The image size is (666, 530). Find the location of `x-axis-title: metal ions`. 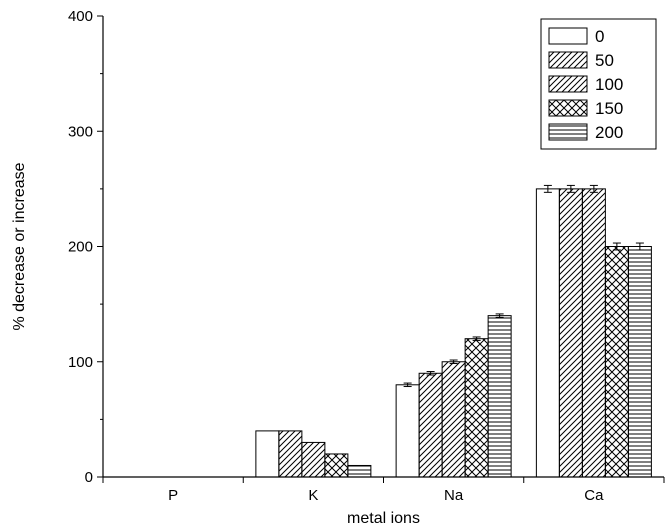

x-axis-title: metal ions is located at coordinates (383, 518).